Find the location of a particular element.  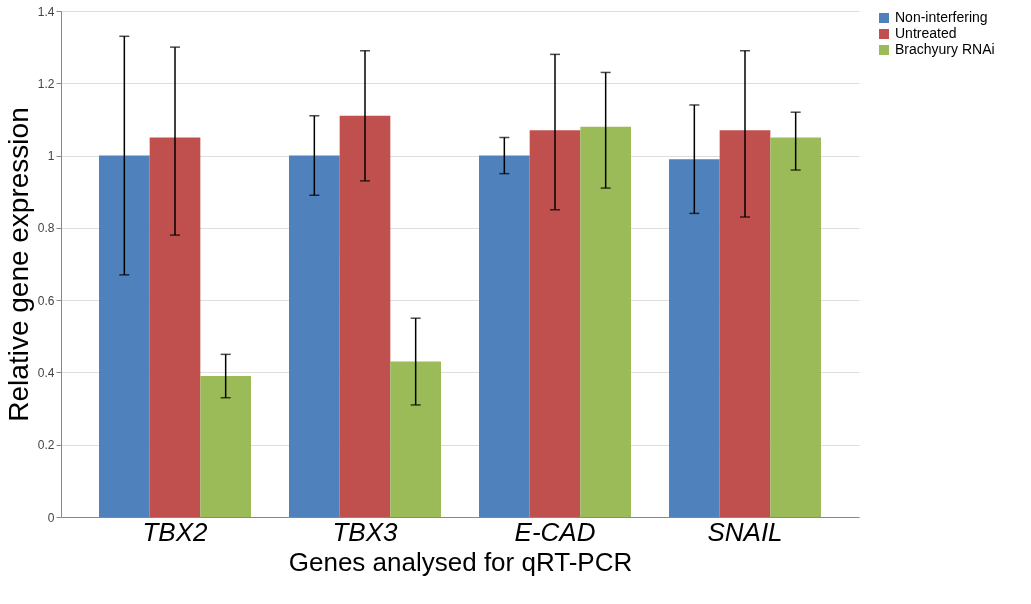

y-tick-label: 1.4 is located at coordinates (46, 11).